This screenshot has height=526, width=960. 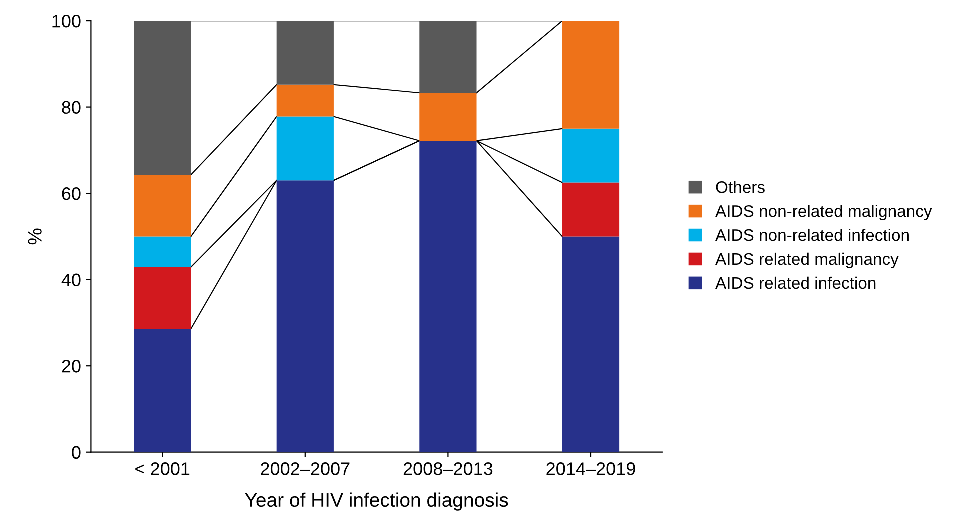 I want to click on legend-label: AIDS related infection, so click(x=796, y=283).